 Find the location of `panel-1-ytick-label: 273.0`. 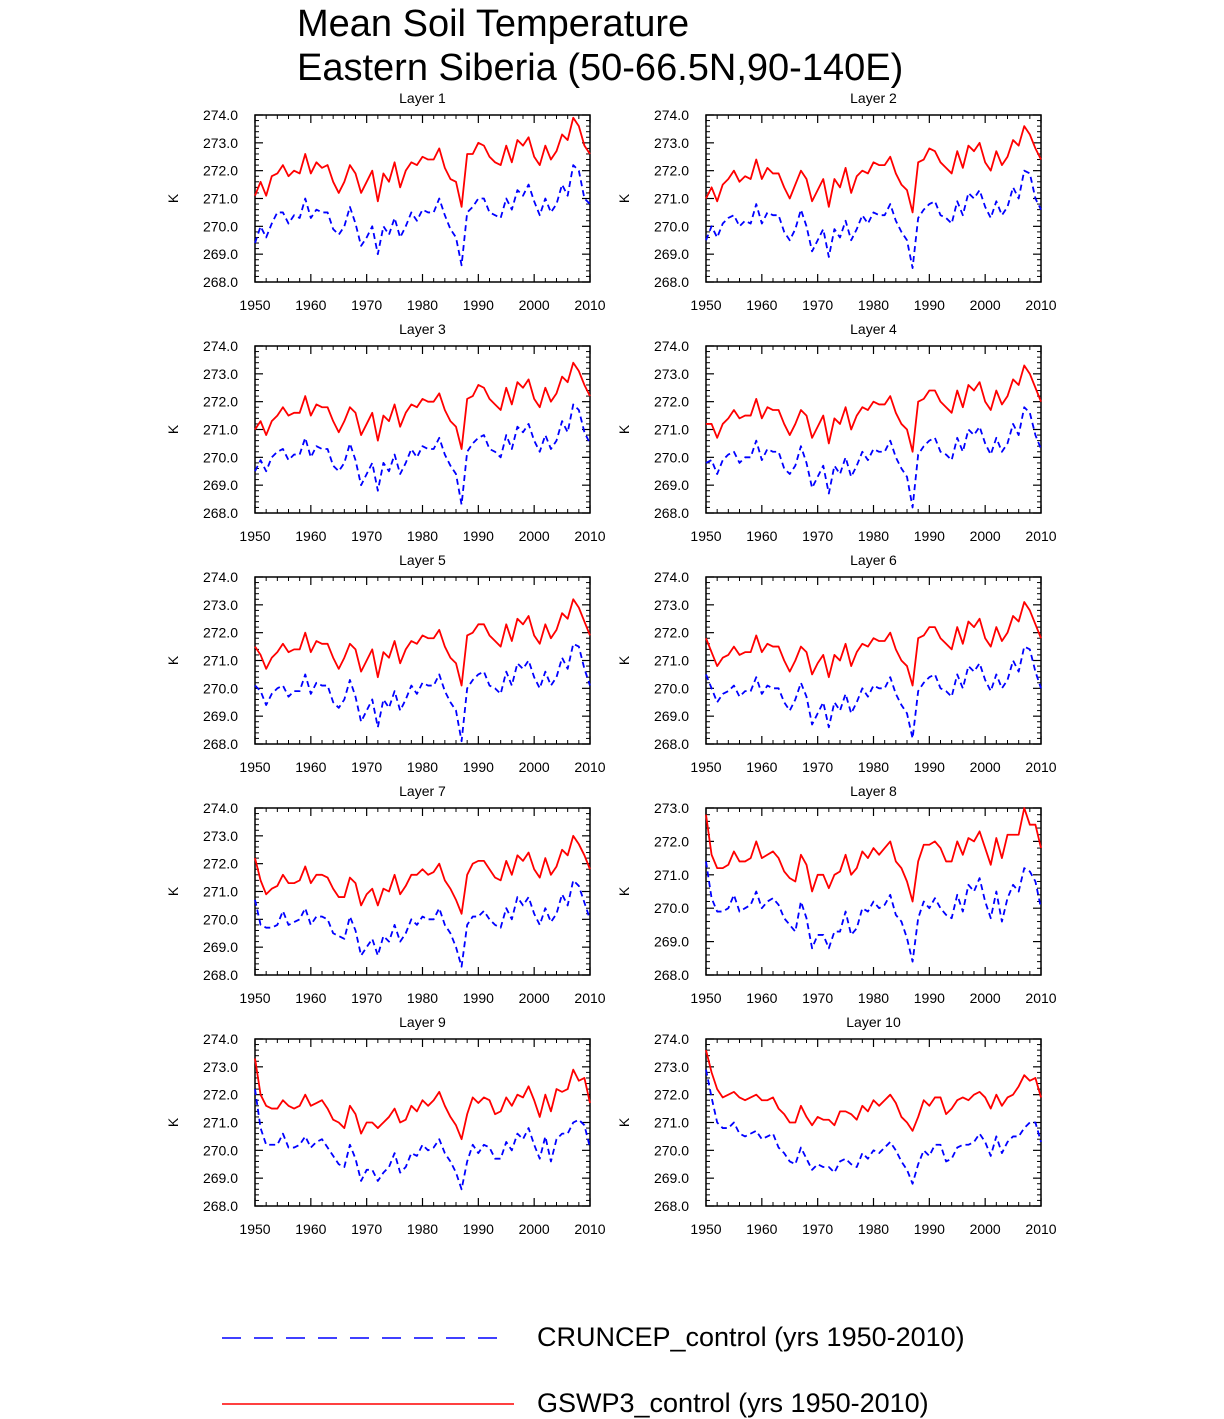

panel-1-ytick-label: 273.0 is located at coordinates (220, 143).